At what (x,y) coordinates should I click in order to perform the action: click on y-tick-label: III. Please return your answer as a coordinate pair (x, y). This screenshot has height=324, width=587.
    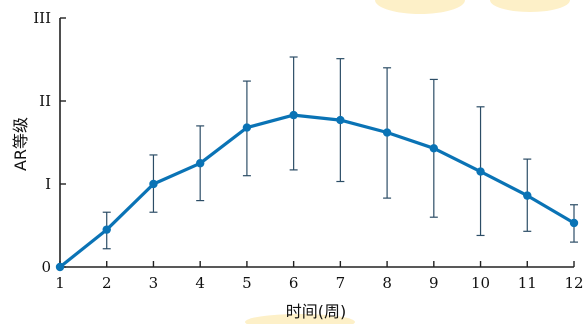
    Looking at the image, I should click on (42, 18).